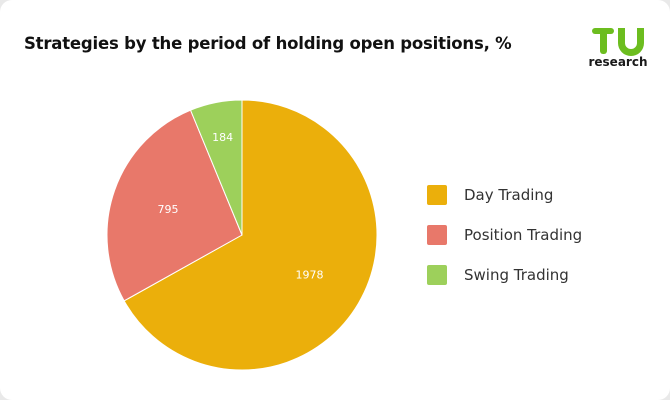  I want to click on legend-label: Position Trading, so click(523, 235).